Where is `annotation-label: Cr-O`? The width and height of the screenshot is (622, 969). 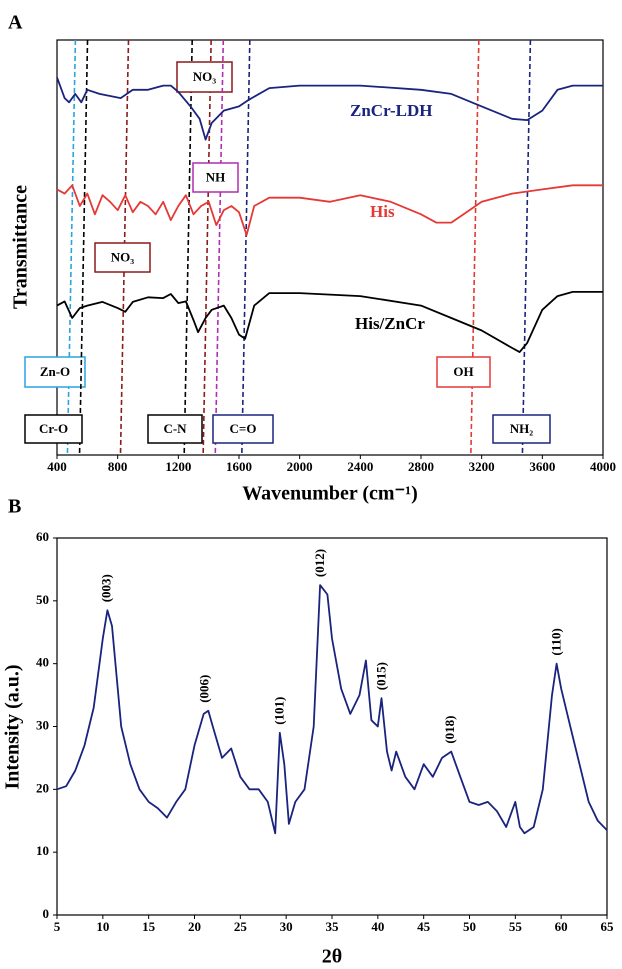
annotation-label: Cr-O is located at coordinates (53, 428).